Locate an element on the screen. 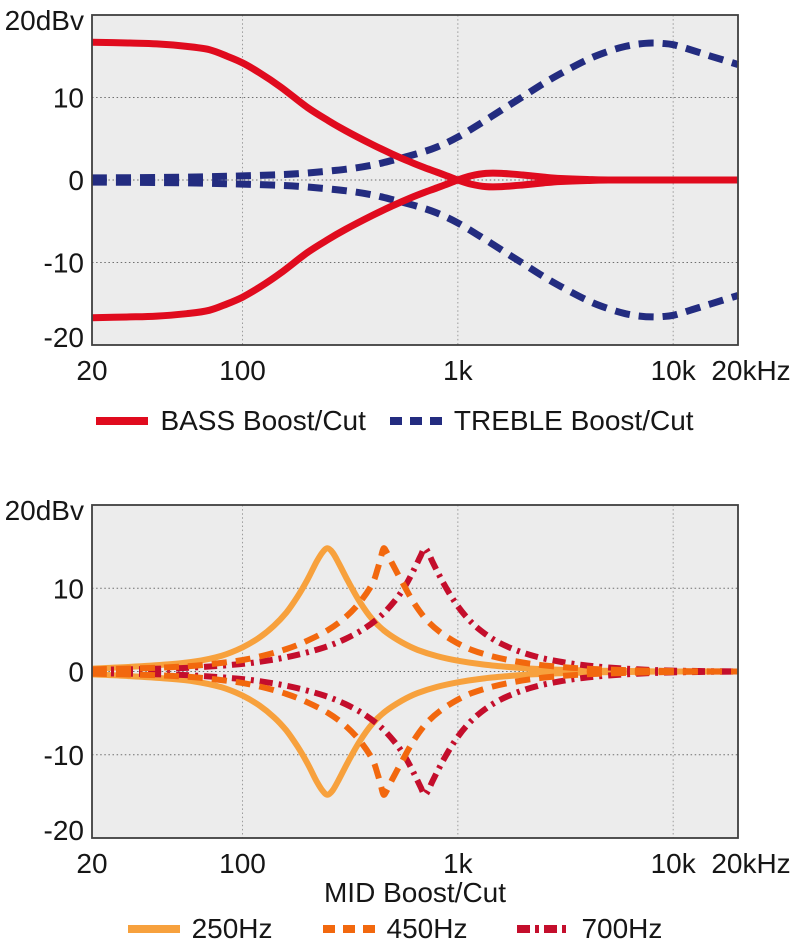 Image resolution: width=790 pixels, height=949 pixels. legend-label-bass-boost-cut: BASS Boost/Cut is located at coordinates (263, 420).